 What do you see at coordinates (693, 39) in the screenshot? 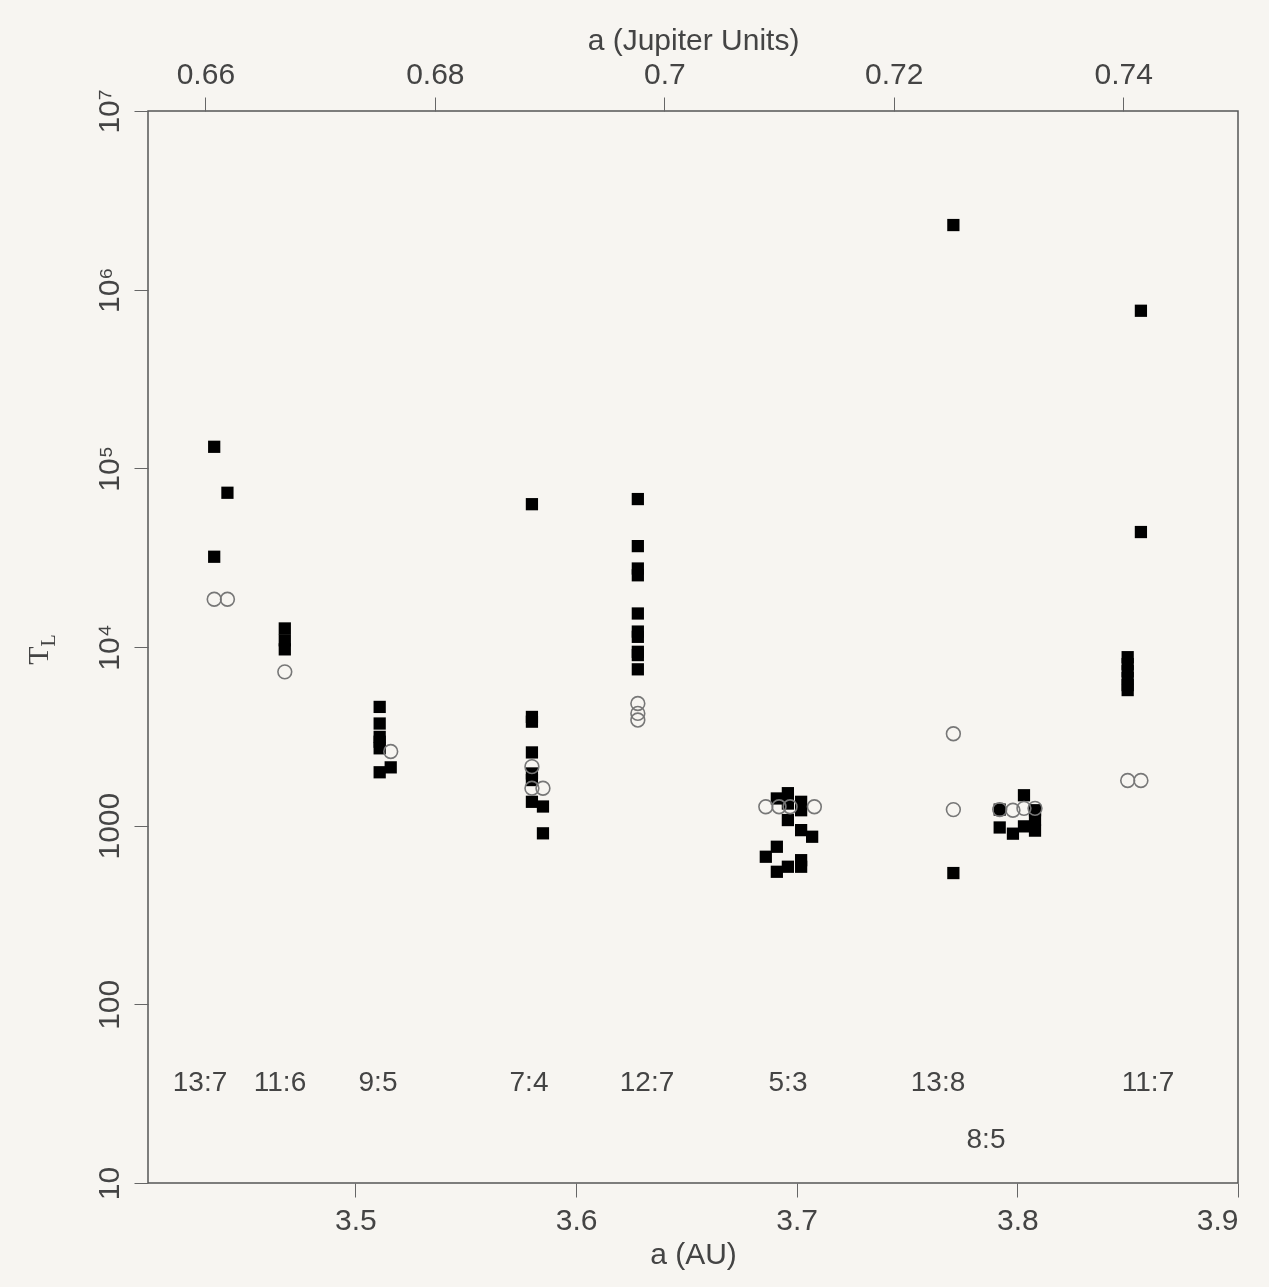
I see `x2-axis-title: a (Jupiter Units)` at bounding box center [693, 39].